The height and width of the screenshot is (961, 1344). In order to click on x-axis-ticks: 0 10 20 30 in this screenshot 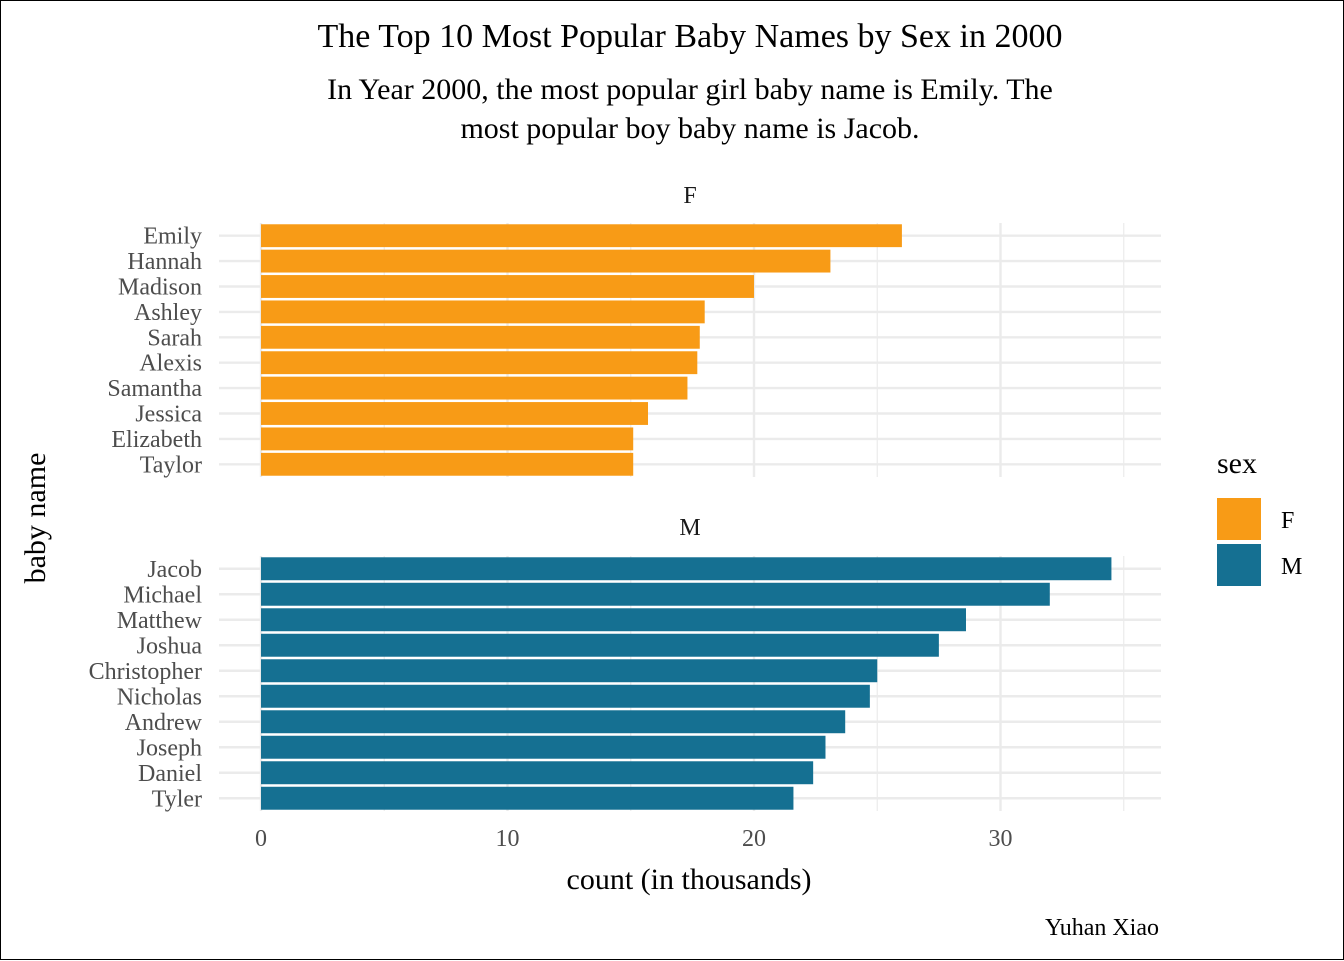, I will do `click(634, 839)`.